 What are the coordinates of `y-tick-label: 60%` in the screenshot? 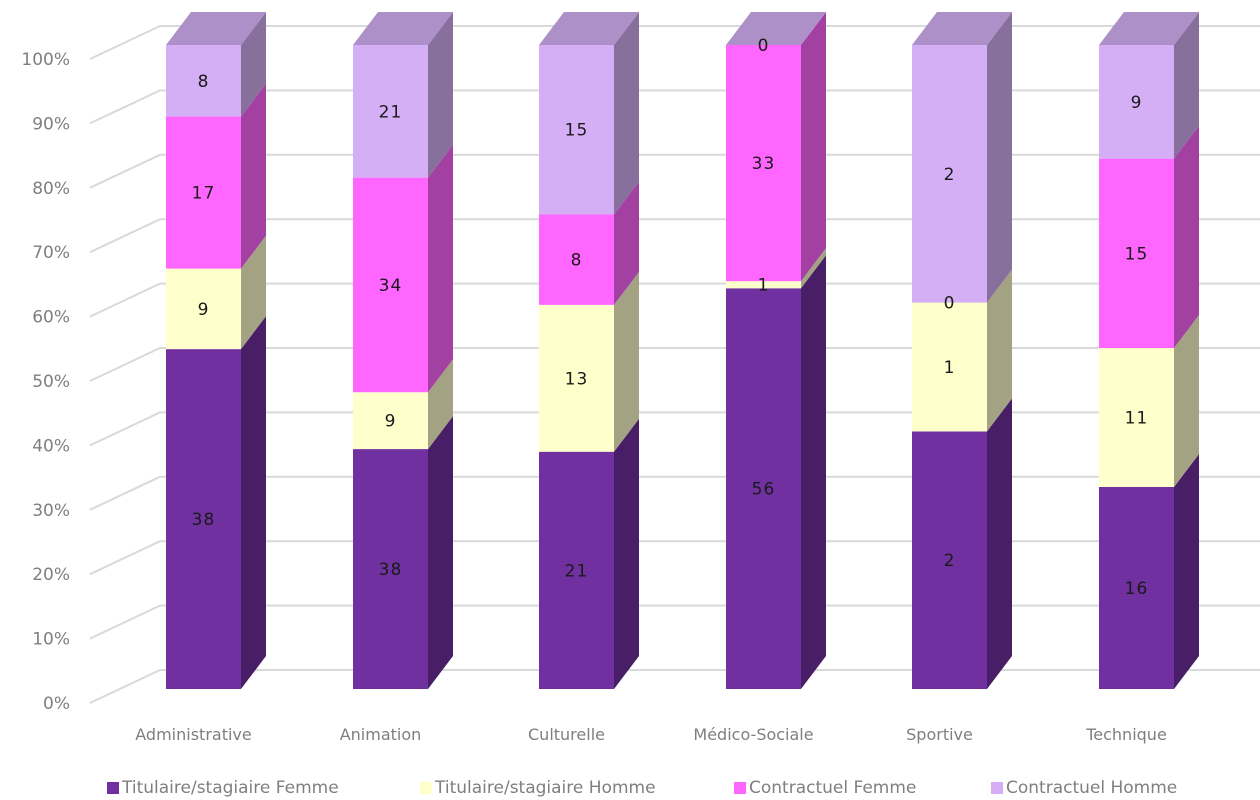 It's located at (51, 318).